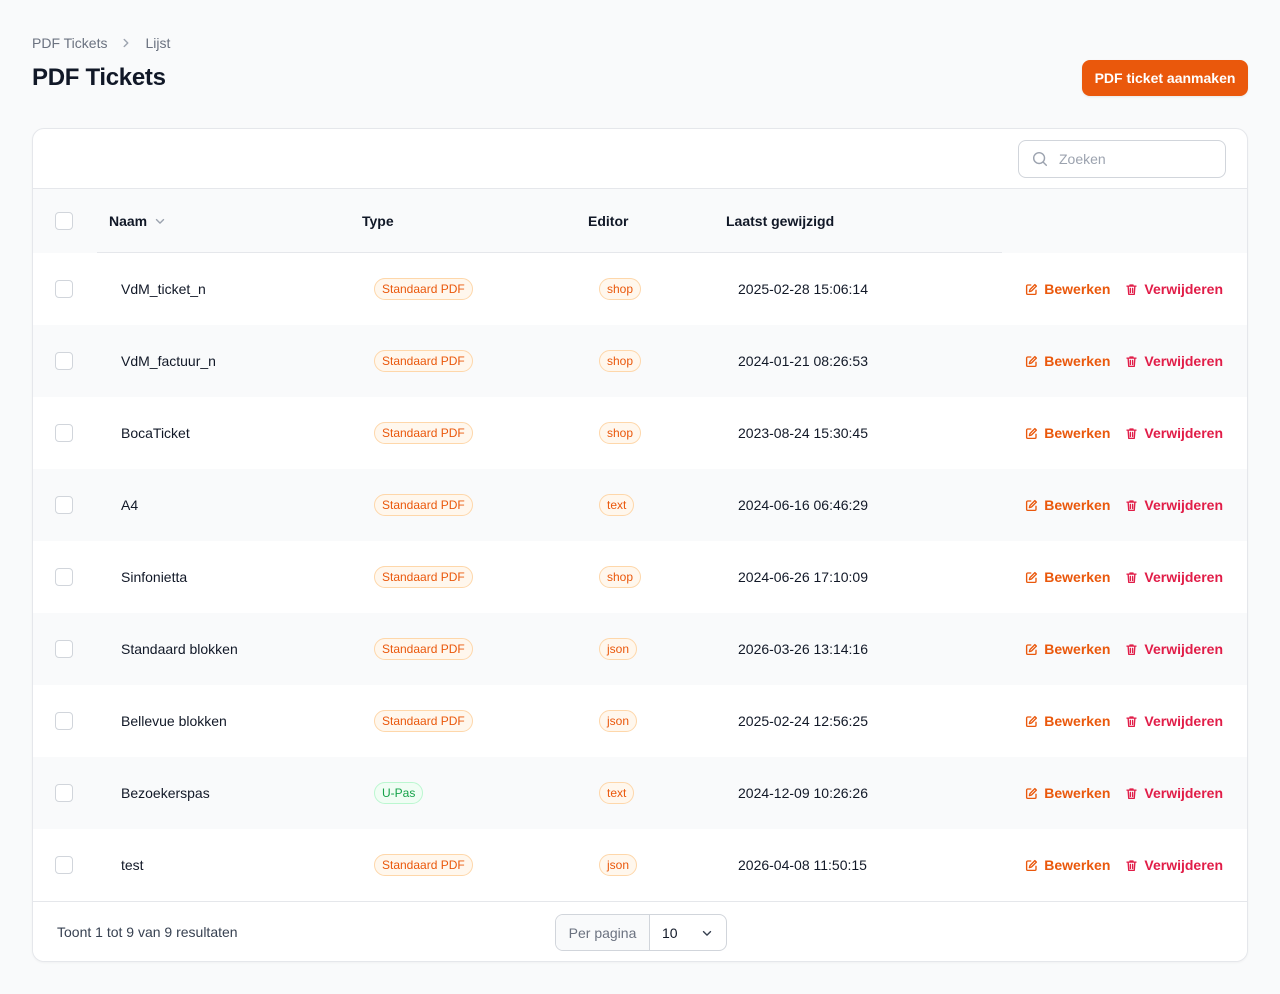 The height and width of the screenshot is (994, 1280). I want to click on column-header-name-label: Naam, so click(128, 221).